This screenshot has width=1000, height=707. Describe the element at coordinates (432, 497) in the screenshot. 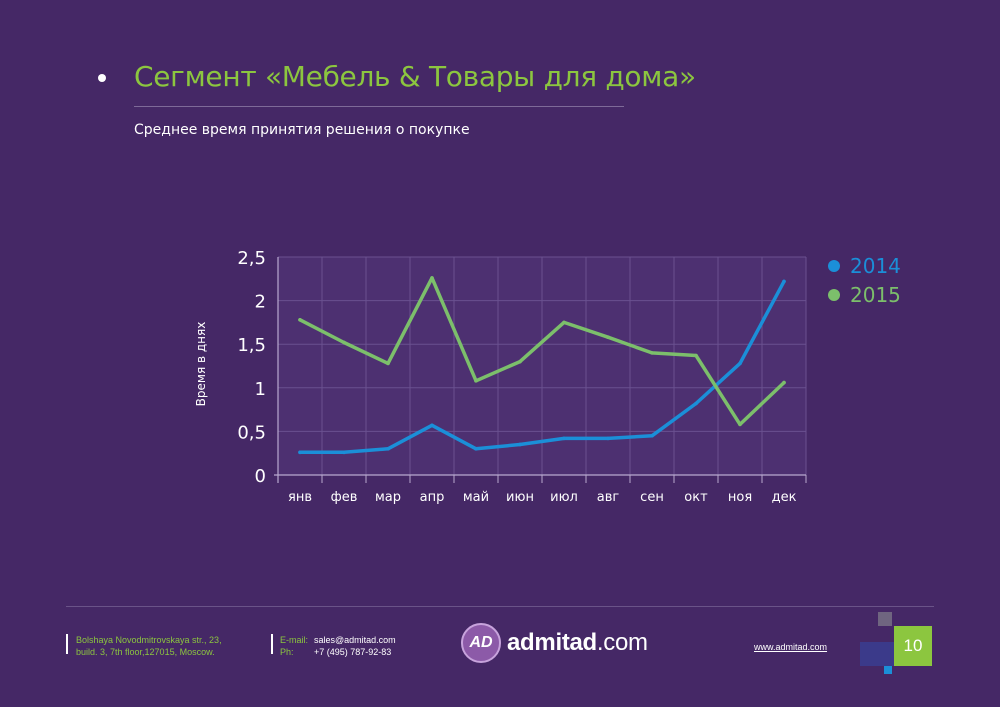

I see `x-tick-label: апр` at that location.